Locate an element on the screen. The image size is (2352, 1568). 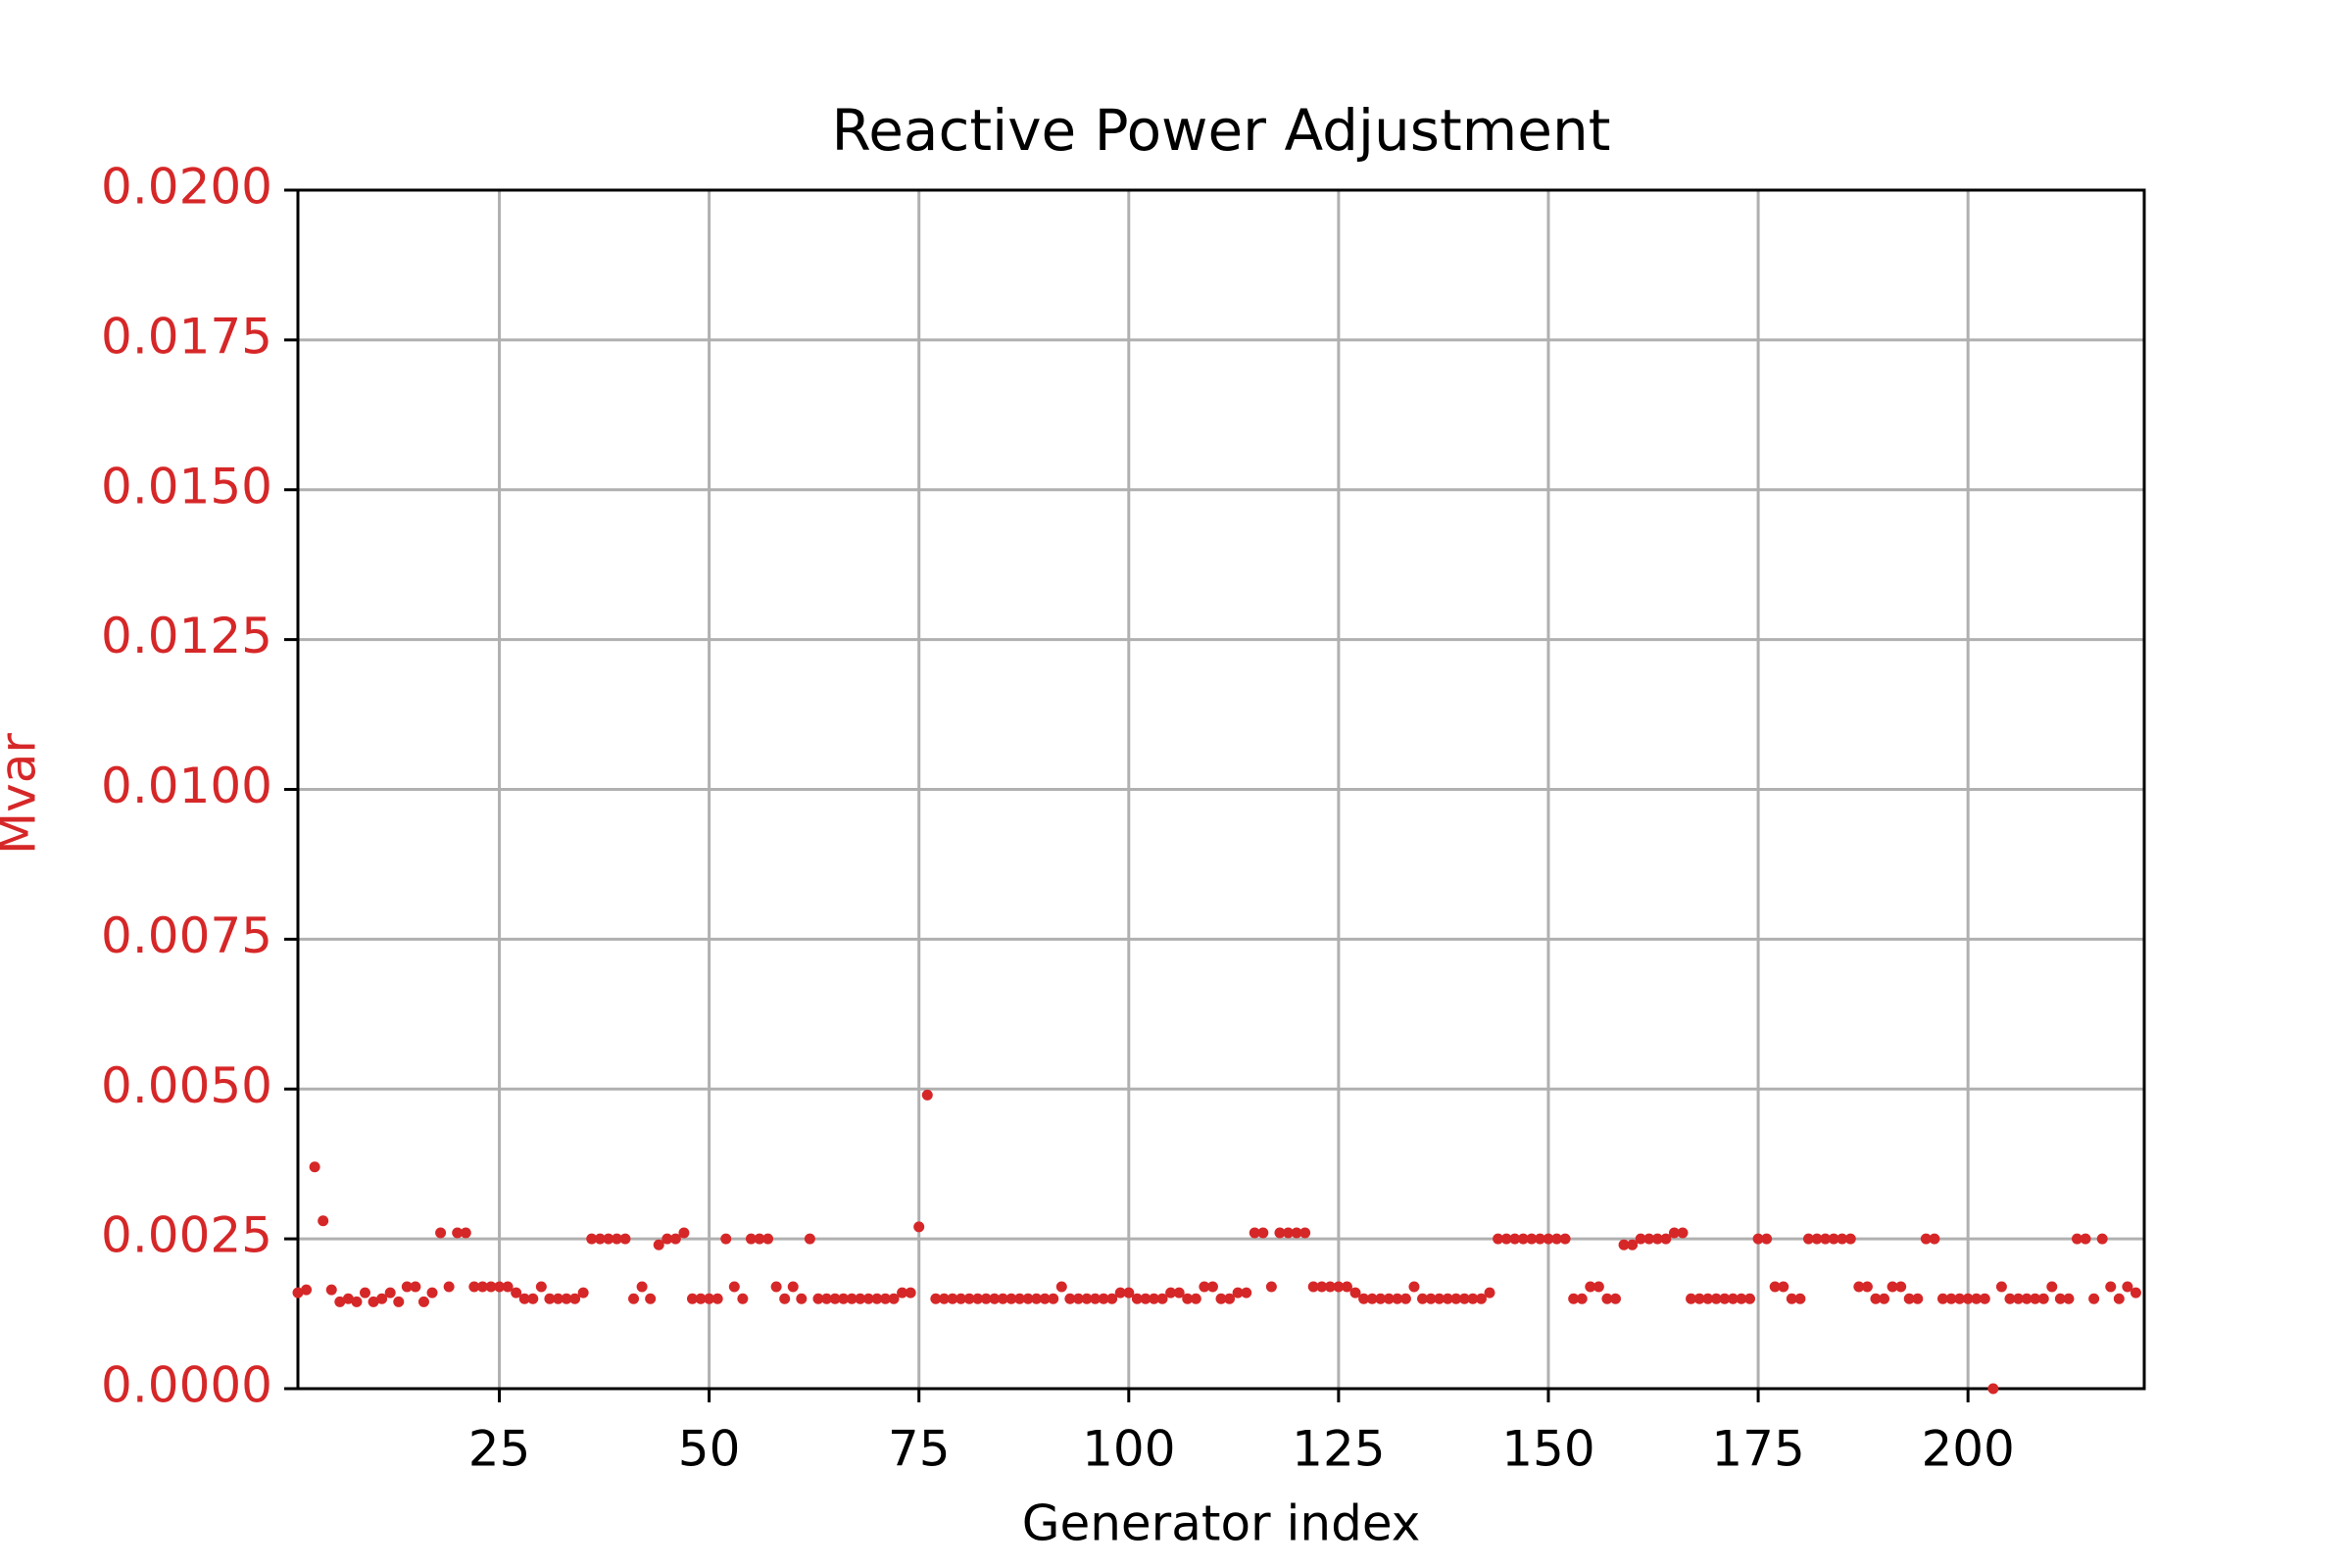
x-tick-label: 200 is located at coordinates (1967, 1449).